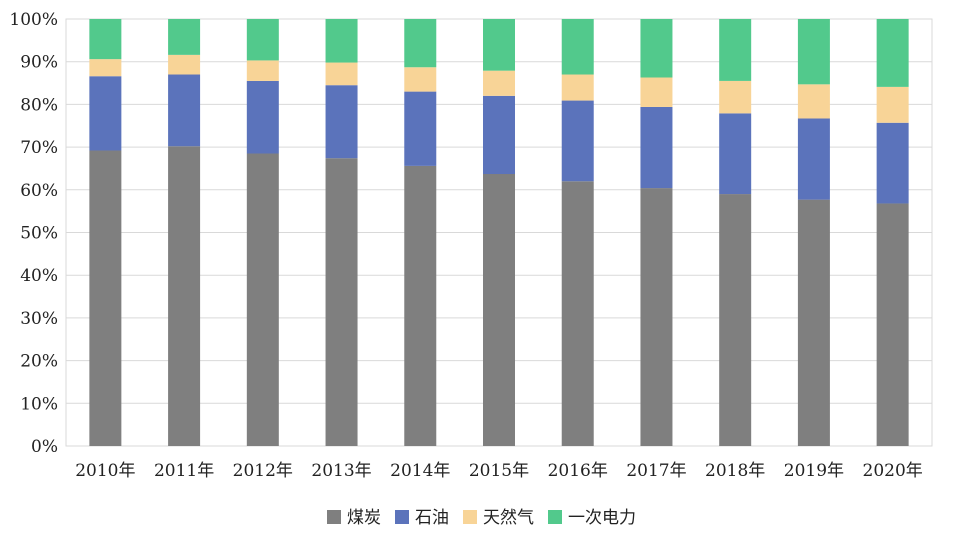 This screenshot has width=963, height=541. What do you see at coordinates (341, 471) in the screenshot?
I see `x-tick-label: 2013年` at bounding box center [341, 471].